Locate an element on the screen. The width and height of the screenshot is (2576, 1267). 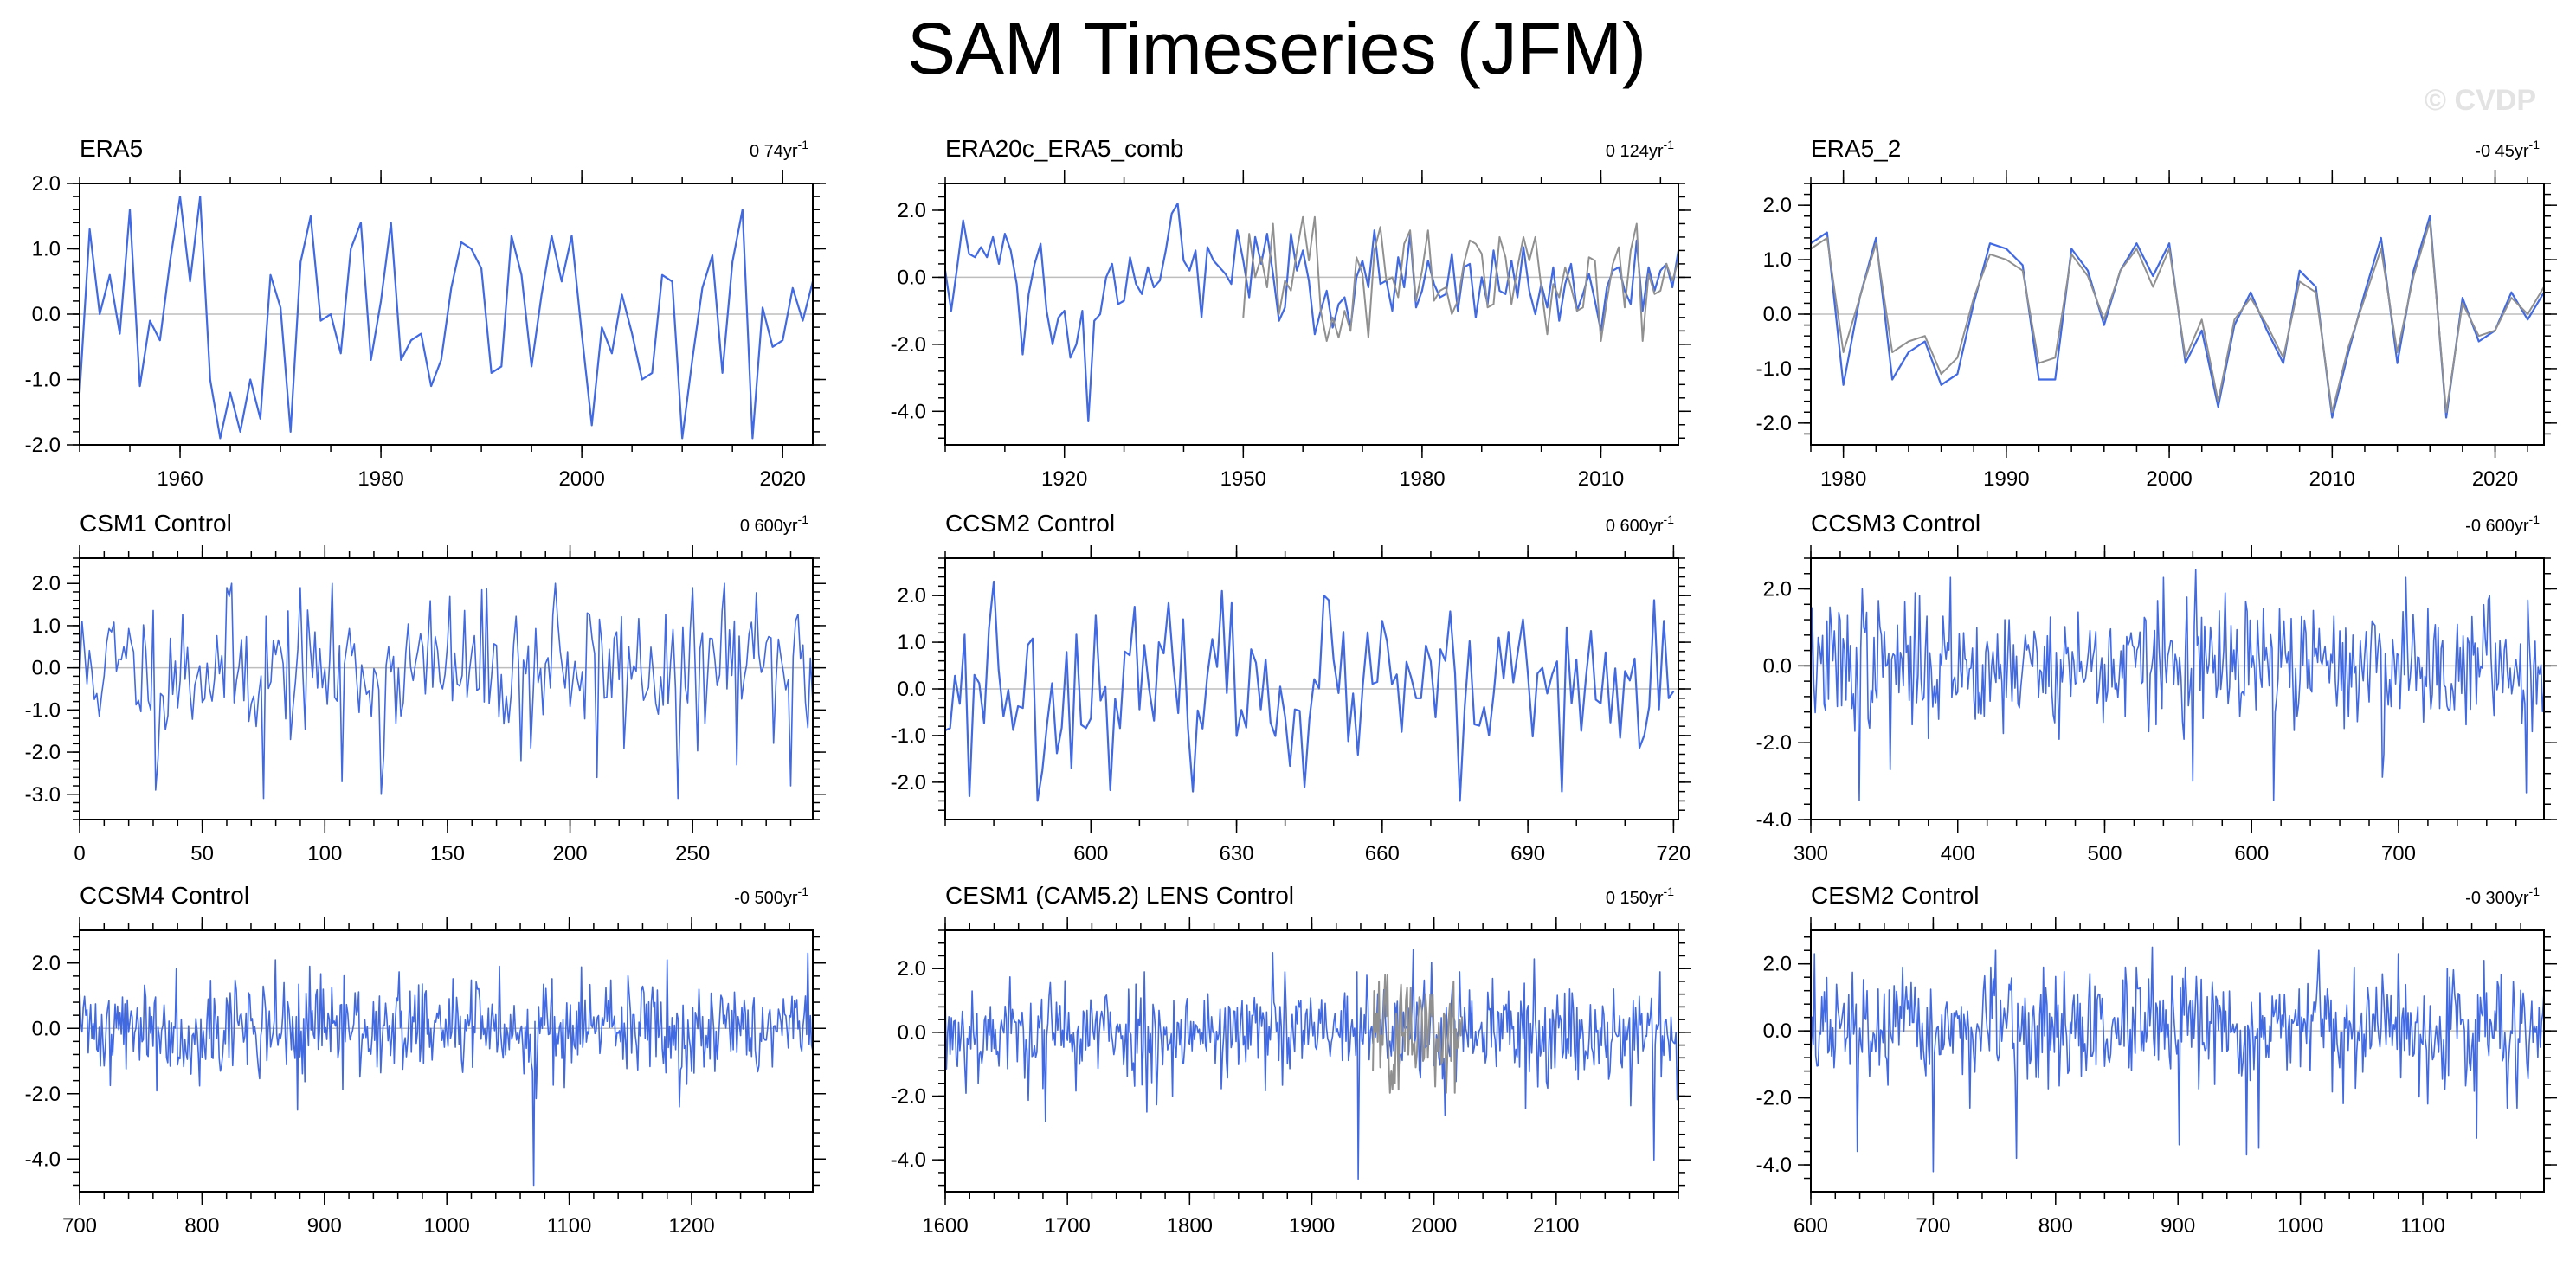
x-tick-label: 1600 is located at coordinates (945, 1226).